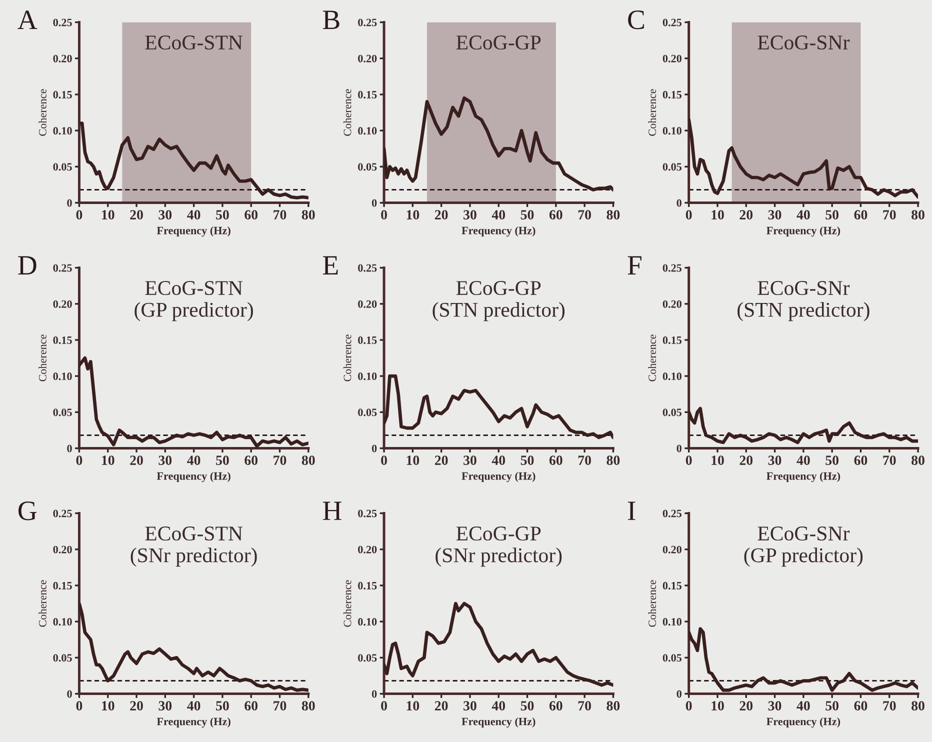  I want to click on text: ECoG-GP (STN predictor), so click(498, 301).